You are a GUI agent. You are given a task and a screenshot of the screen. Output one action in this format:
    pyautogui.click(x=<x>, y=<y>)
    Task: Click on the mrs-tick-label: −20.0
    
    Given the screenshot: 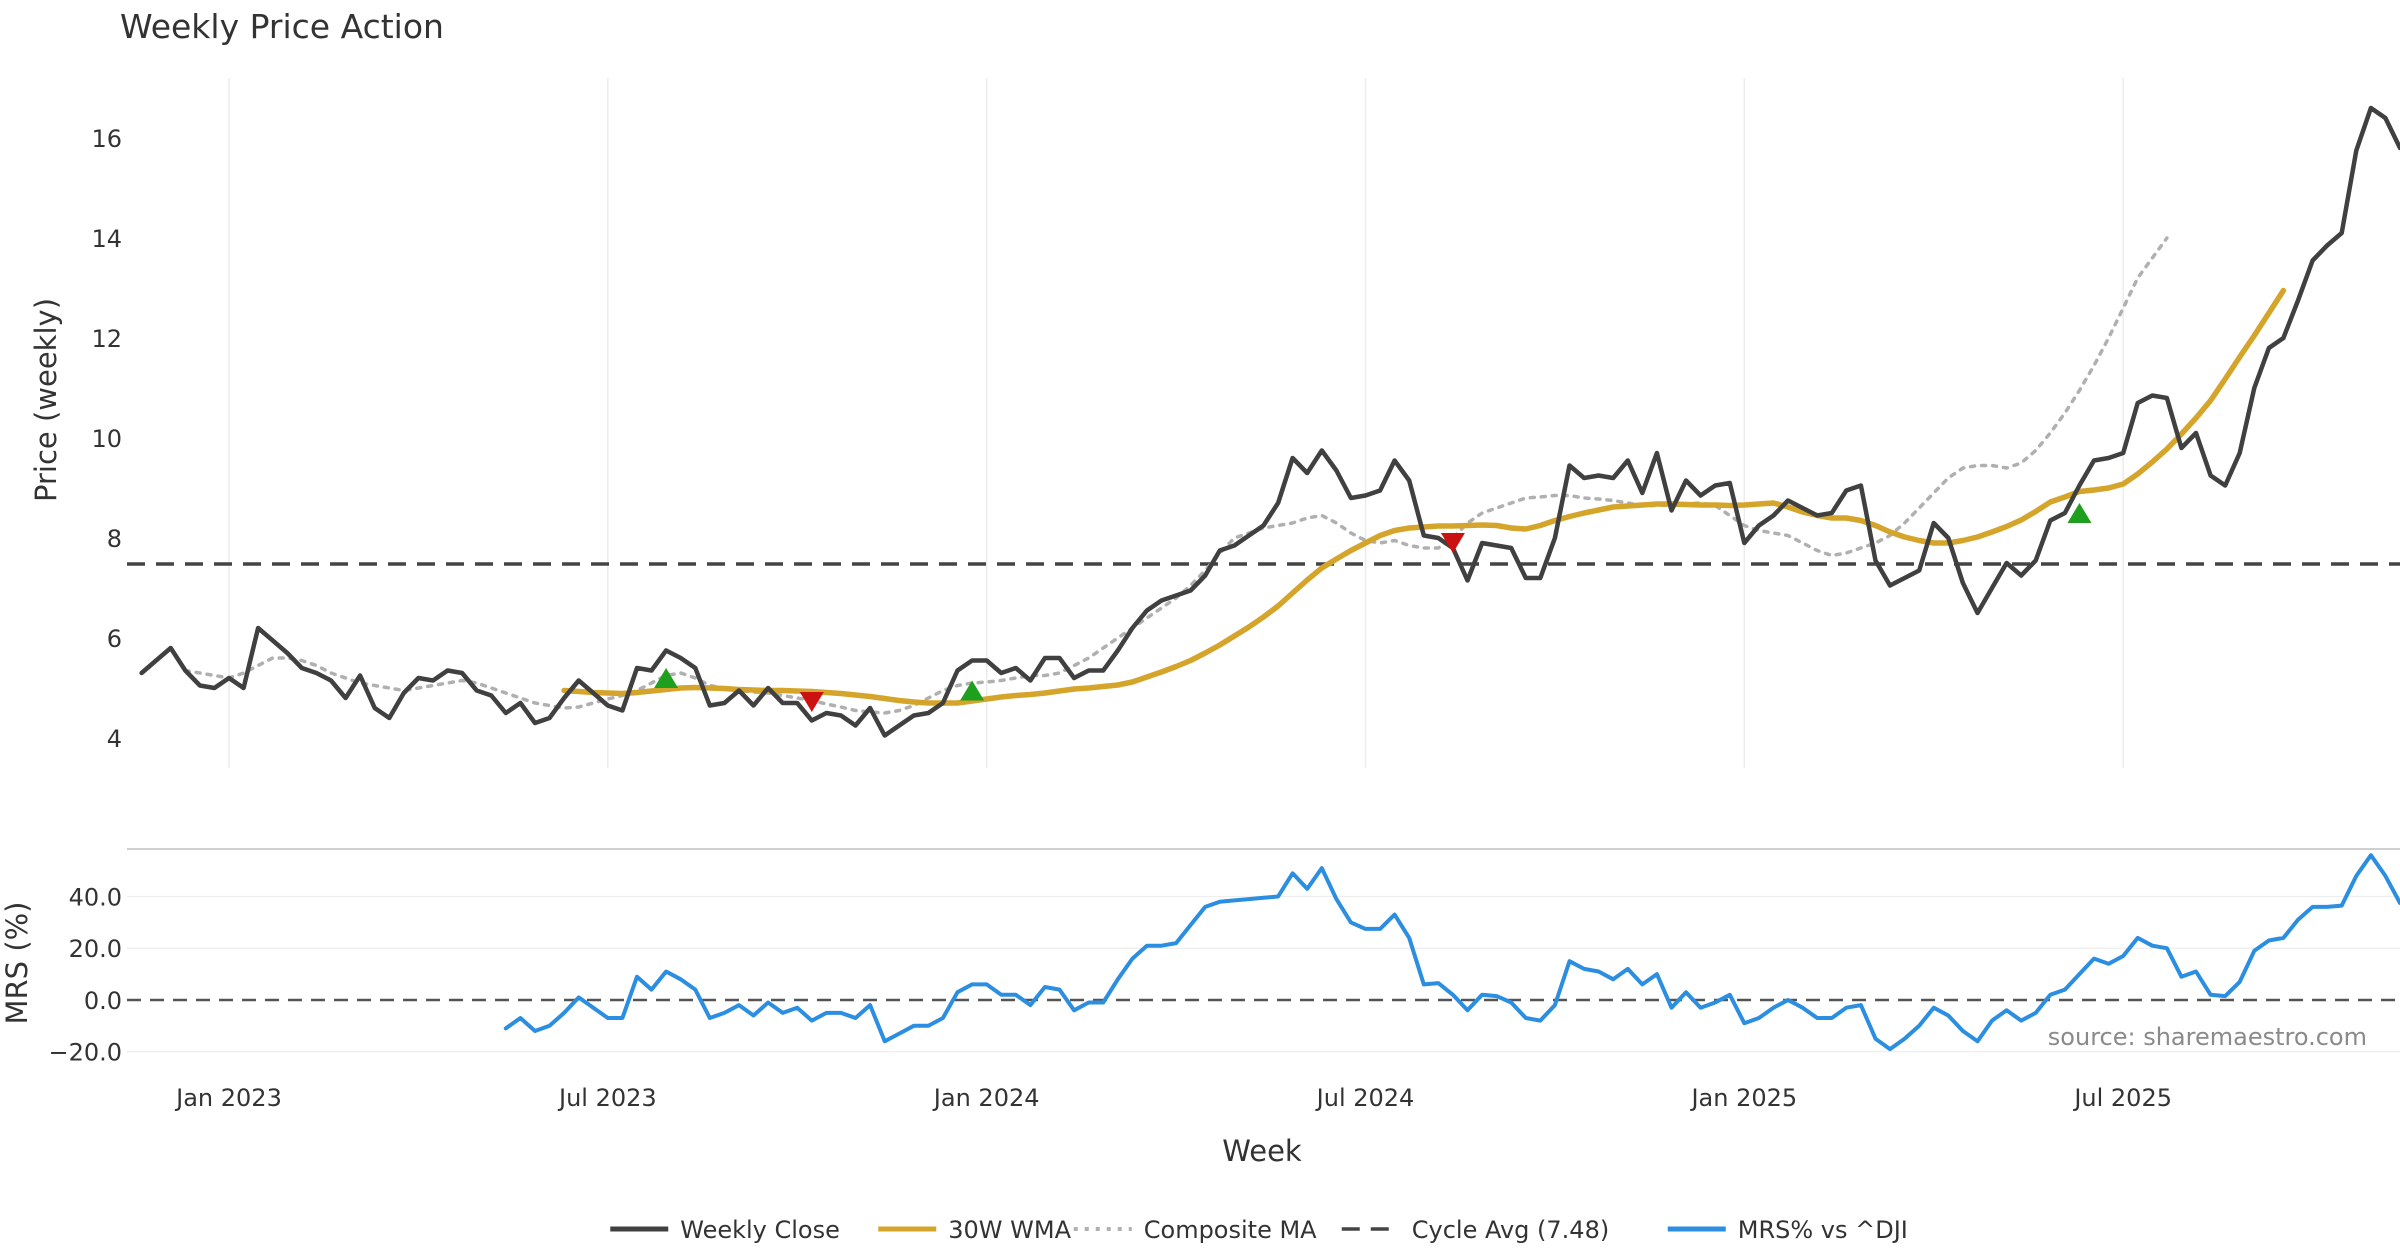 What is the action you would take?
    pyautogui.click(x=85, y=1053)
    